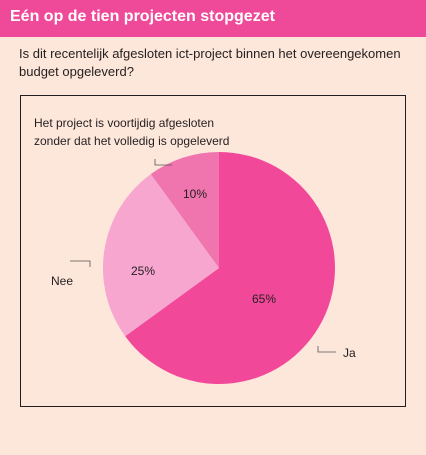 The image size is (426, 455). Describe the element at coordinates (142, 16) in the screenshot. I see `chart-title: Eén op de tien projecten stopgezet` at that location.